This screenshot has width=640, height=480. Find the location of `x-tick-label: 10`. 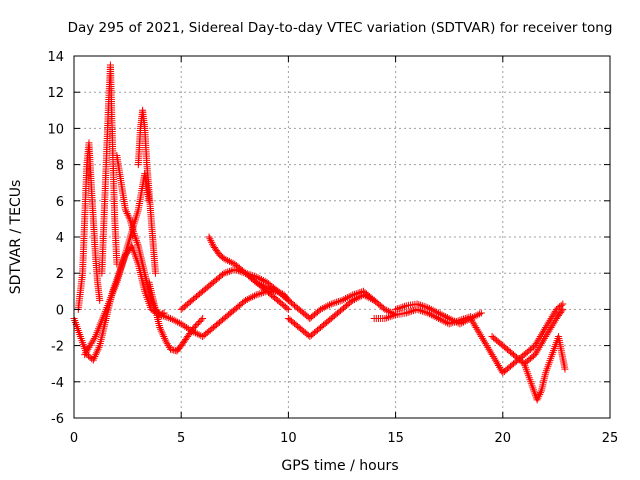

x-tick-label: 10 is located at coordinates (288, 438).